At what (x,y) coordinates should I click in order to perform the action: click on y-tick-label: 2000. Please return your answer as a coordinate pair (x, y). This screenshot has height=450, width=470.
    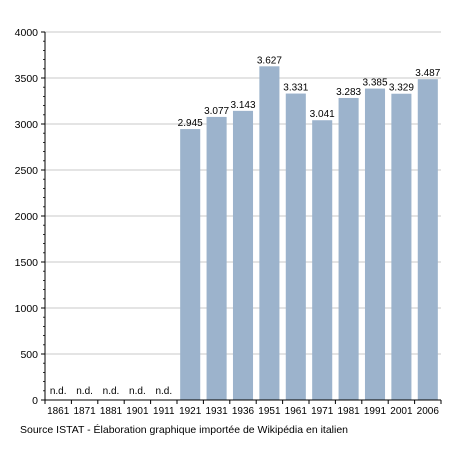
    Looking at the image, I should click on (27, 217).